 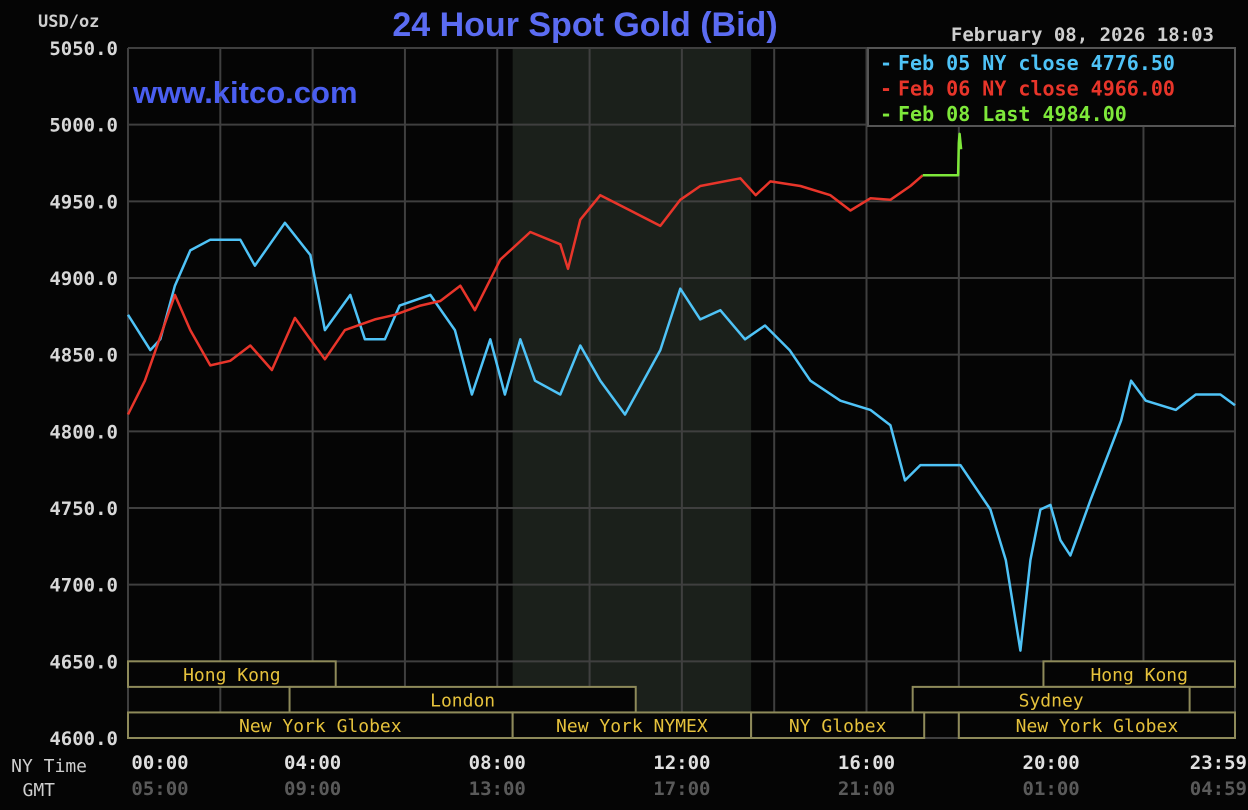 What do you see at coordinates (681, 789) in the screenshot?
I see `x-tick-label-gmt: 17:00` at bounding box center [681, 789].